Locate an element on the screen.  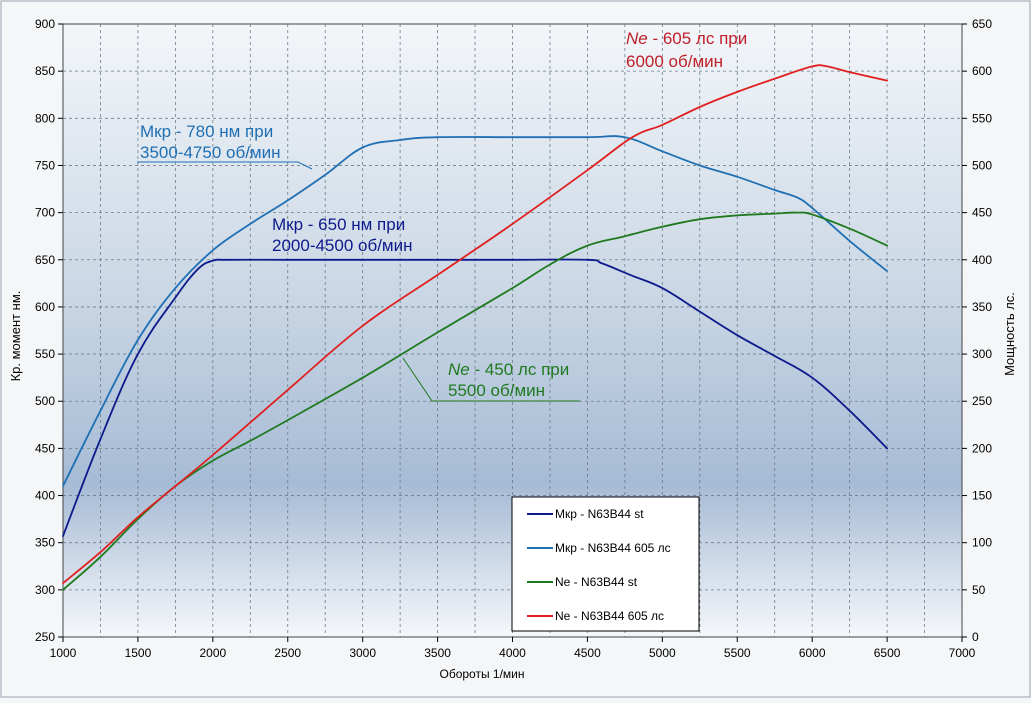
ann-ne-605-line1-rest: - 605 лс при is located at coordinates (698, 38).